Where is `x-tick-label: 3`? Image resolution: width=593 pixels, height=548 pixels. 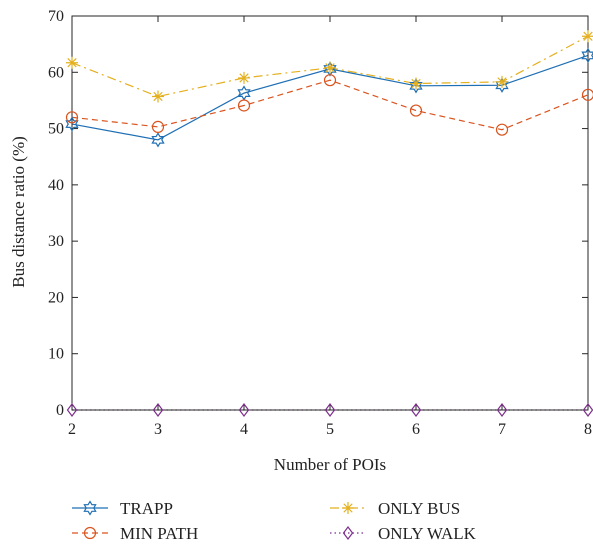 x-tick-label: 3 is located at coordinates (158, 429).